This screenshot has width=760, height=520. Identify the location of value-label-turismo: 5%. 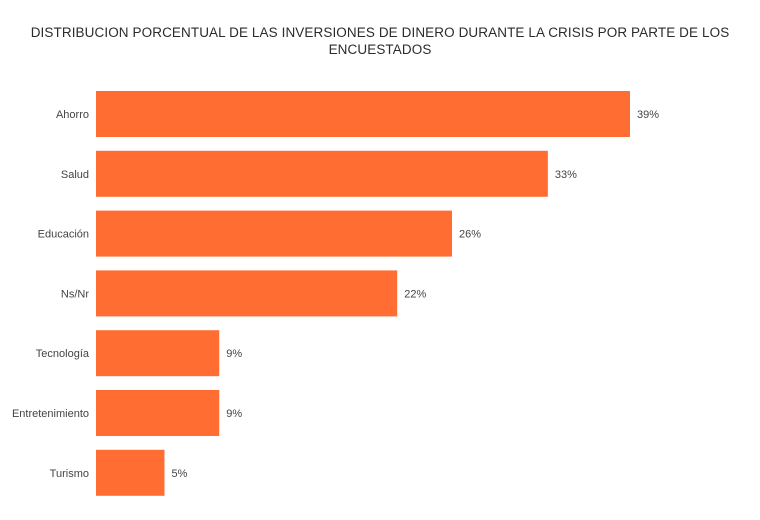
(179, 474).